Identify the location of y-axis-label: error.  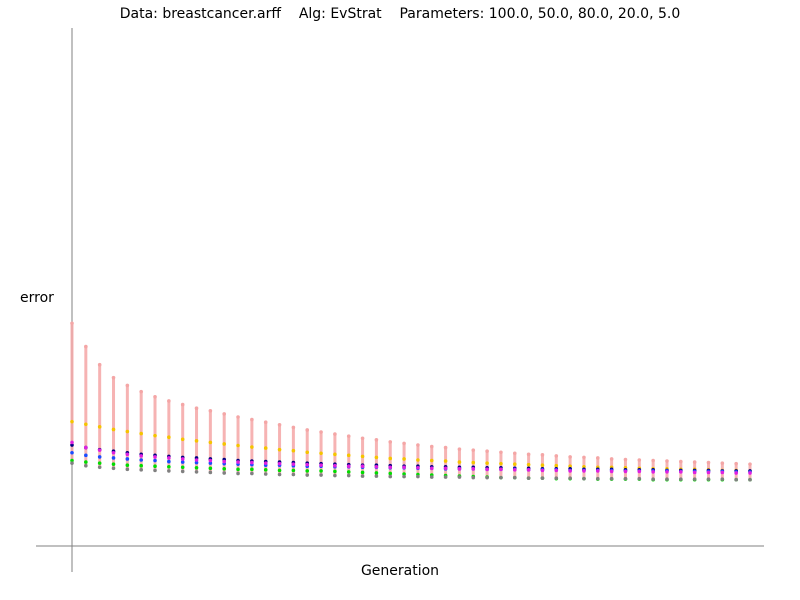
(37, 298).